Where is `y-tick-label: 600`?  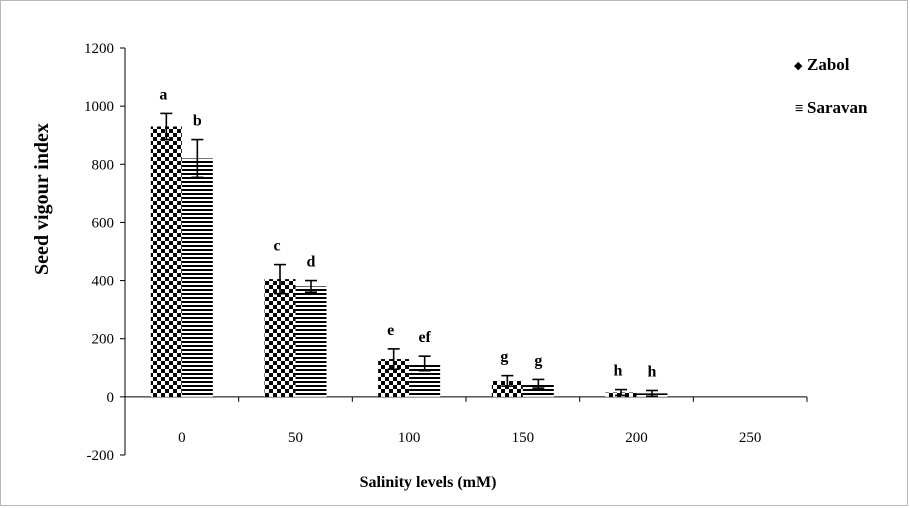 y-tick-label: 600 is located at coordinates (103, 223).